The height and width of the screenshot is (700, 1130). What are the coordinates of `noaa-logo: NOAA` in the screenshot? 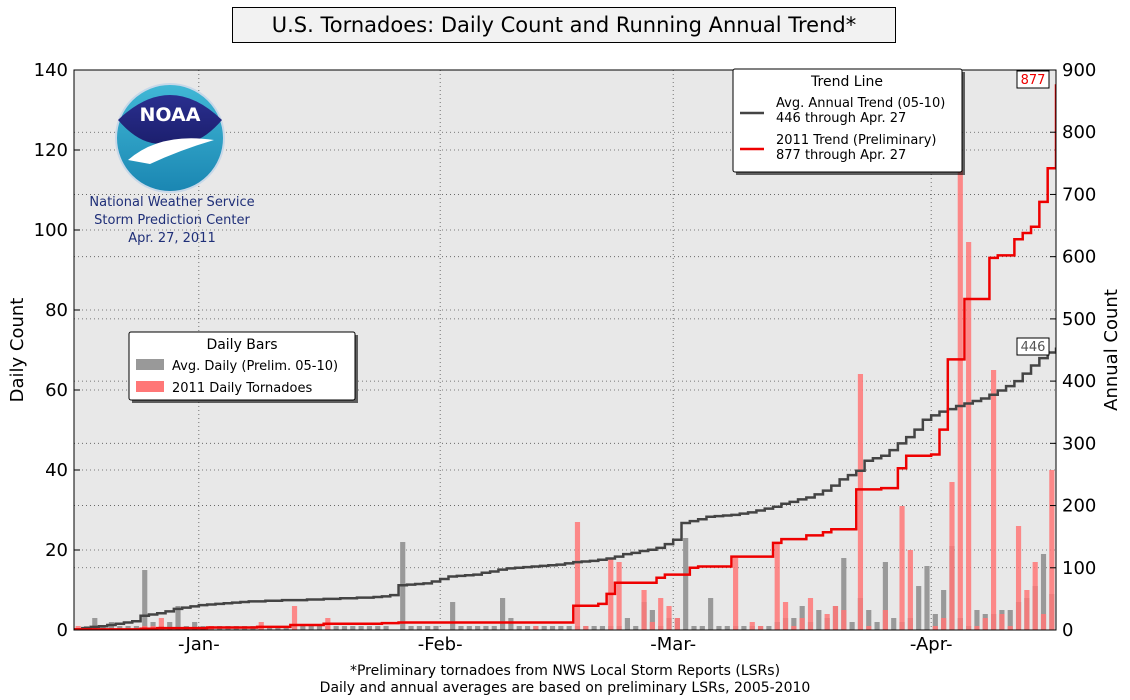 It's located at (170, 138).